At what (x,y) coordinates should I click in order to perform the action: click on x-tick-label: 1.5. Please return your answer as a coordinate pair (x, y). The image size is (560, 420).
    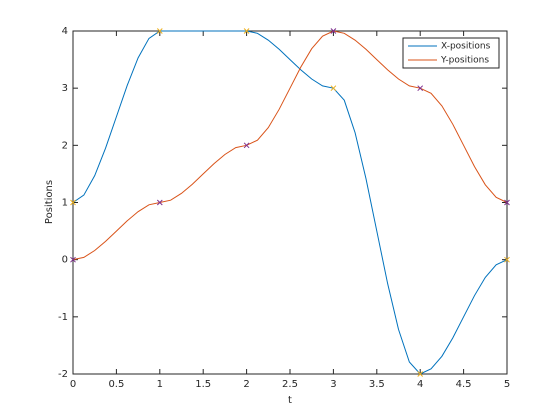
    Looking at the image, I should click on (203, 384).